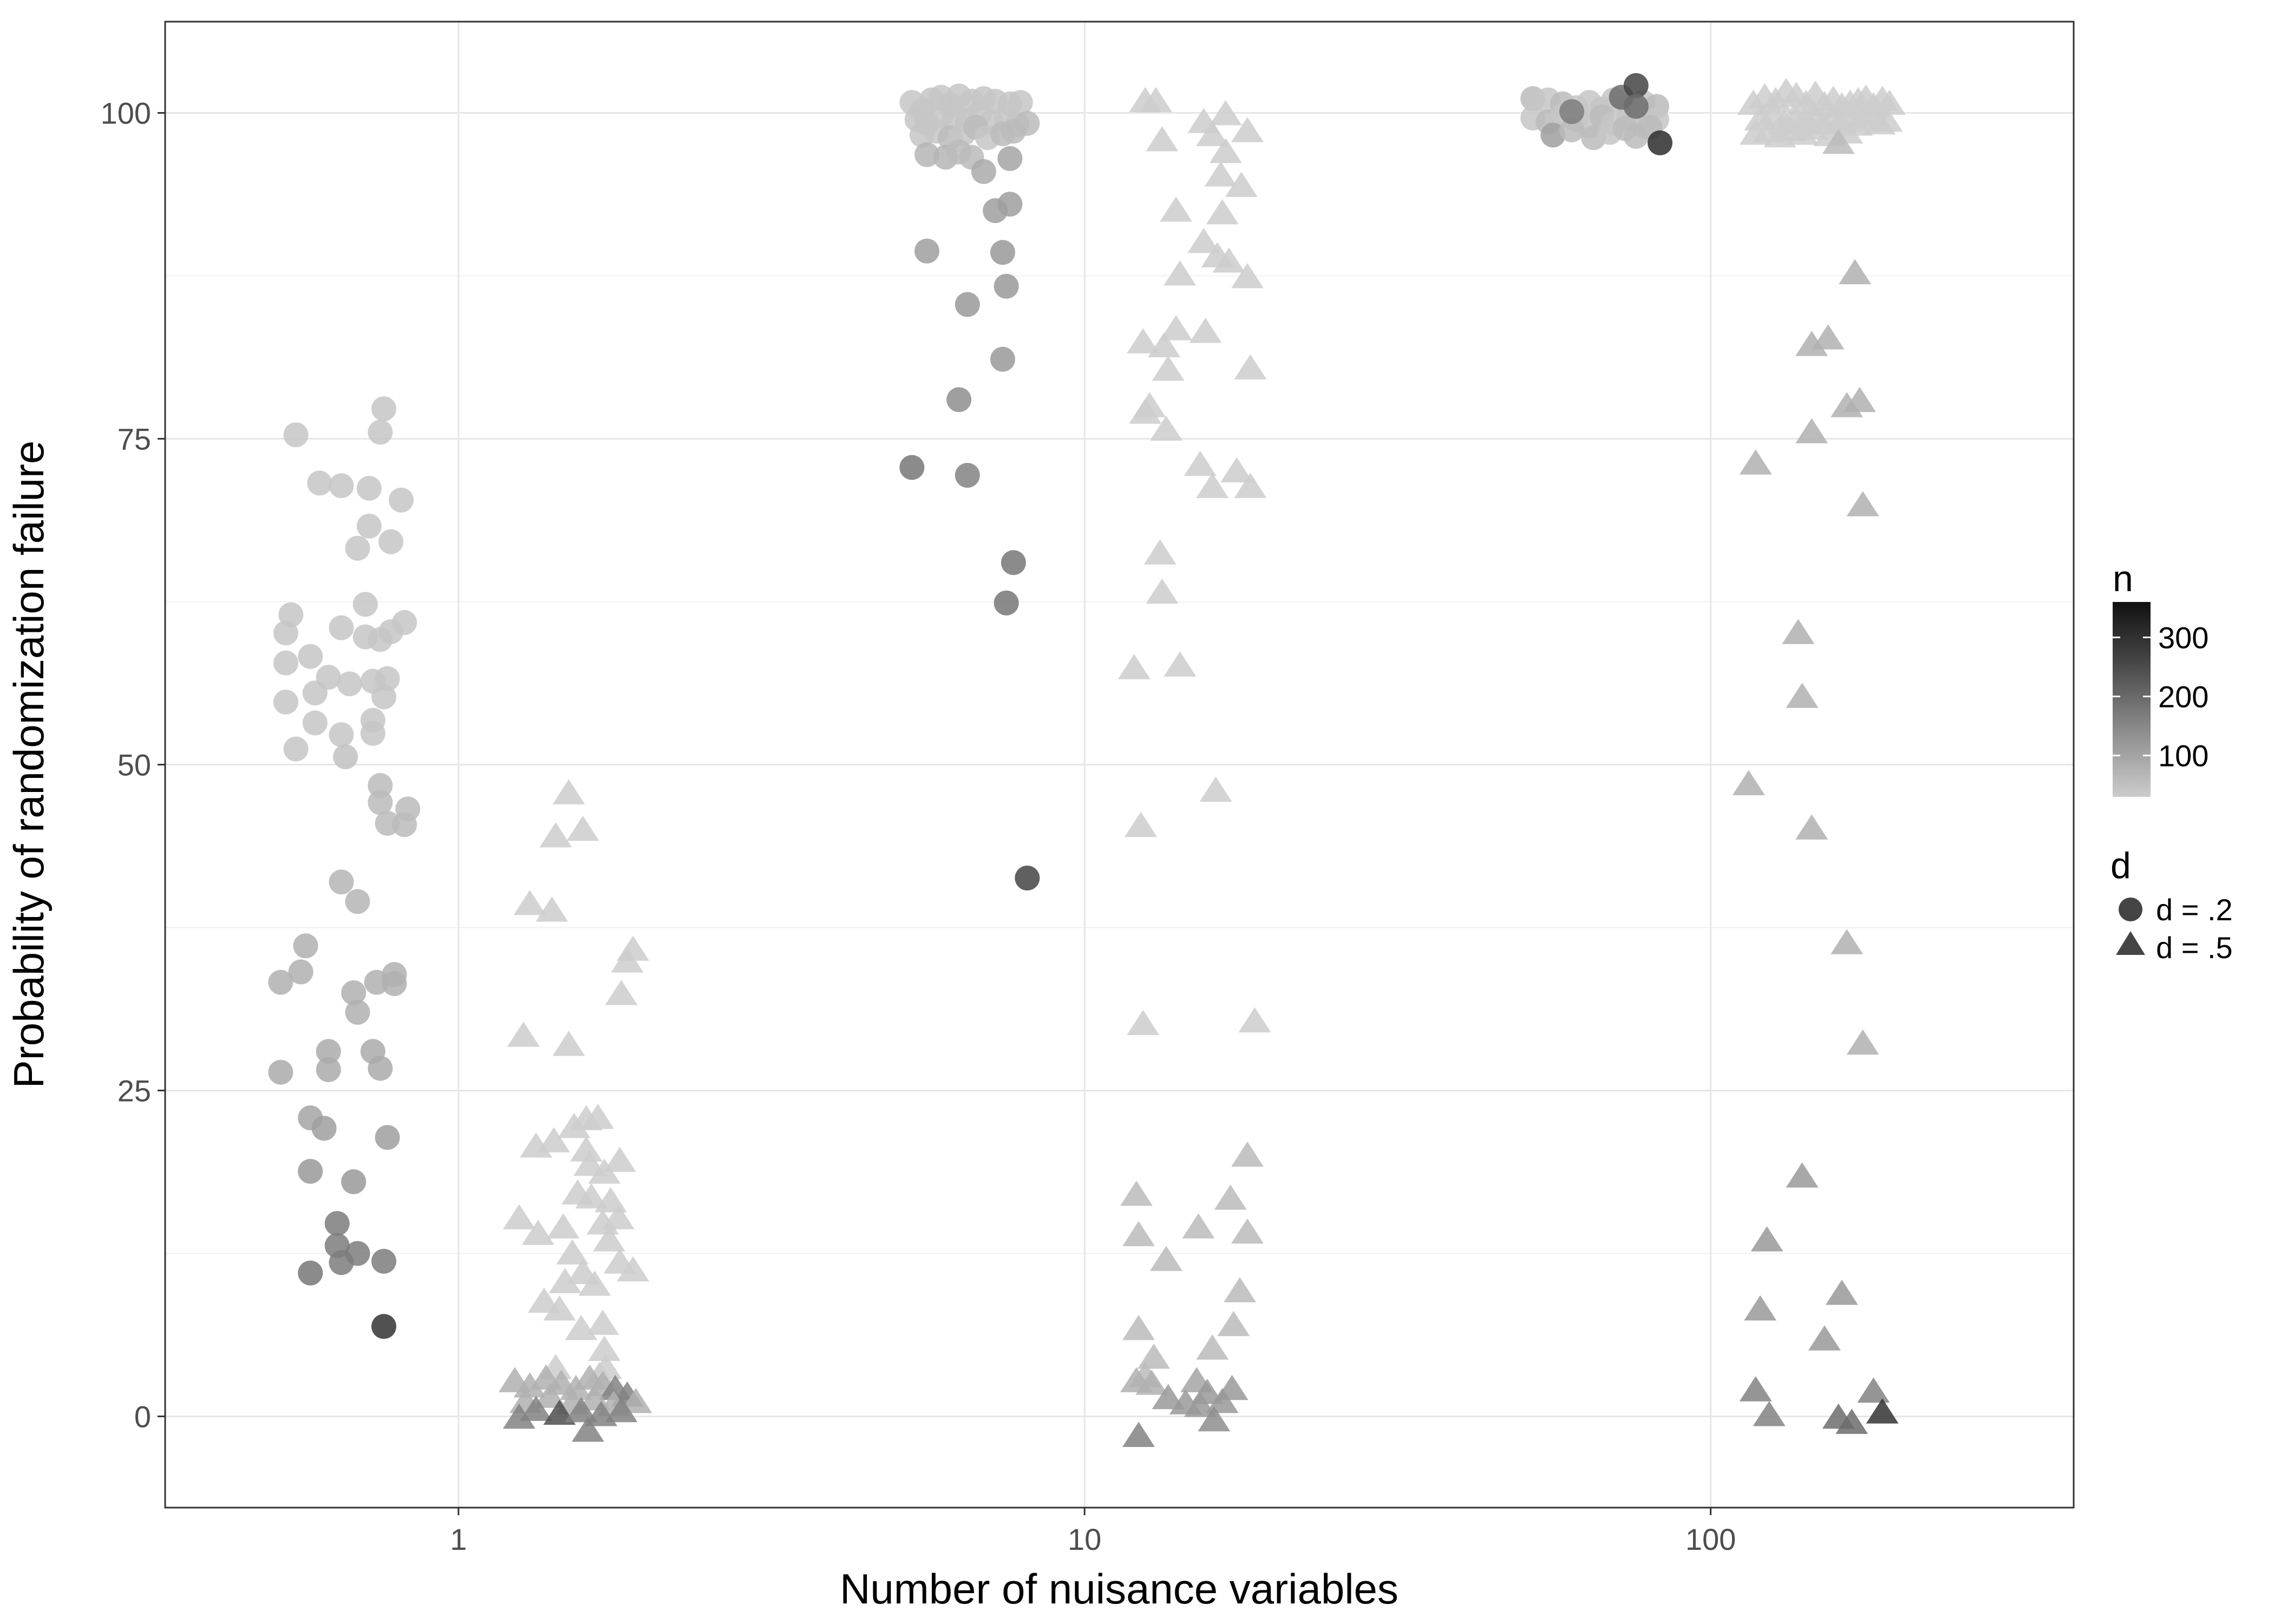  What do you see at coordinates (126, 113) in the screenshot?
I see `y-tick-label: 100` at bounding box center [126, 113].